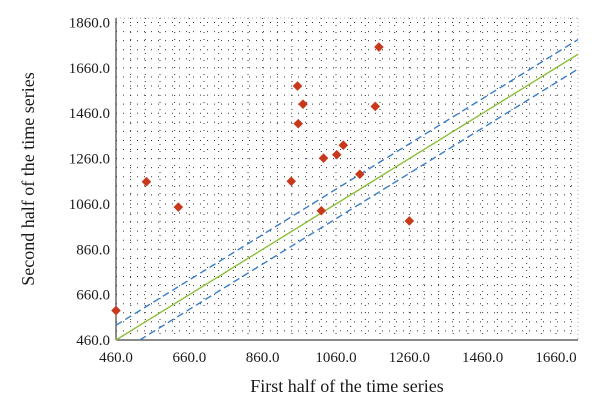  What do you see at coordinates (263, 358) in the screenshot?
I see `x-tick-label: 860.0` at bounding box center [263, 358].